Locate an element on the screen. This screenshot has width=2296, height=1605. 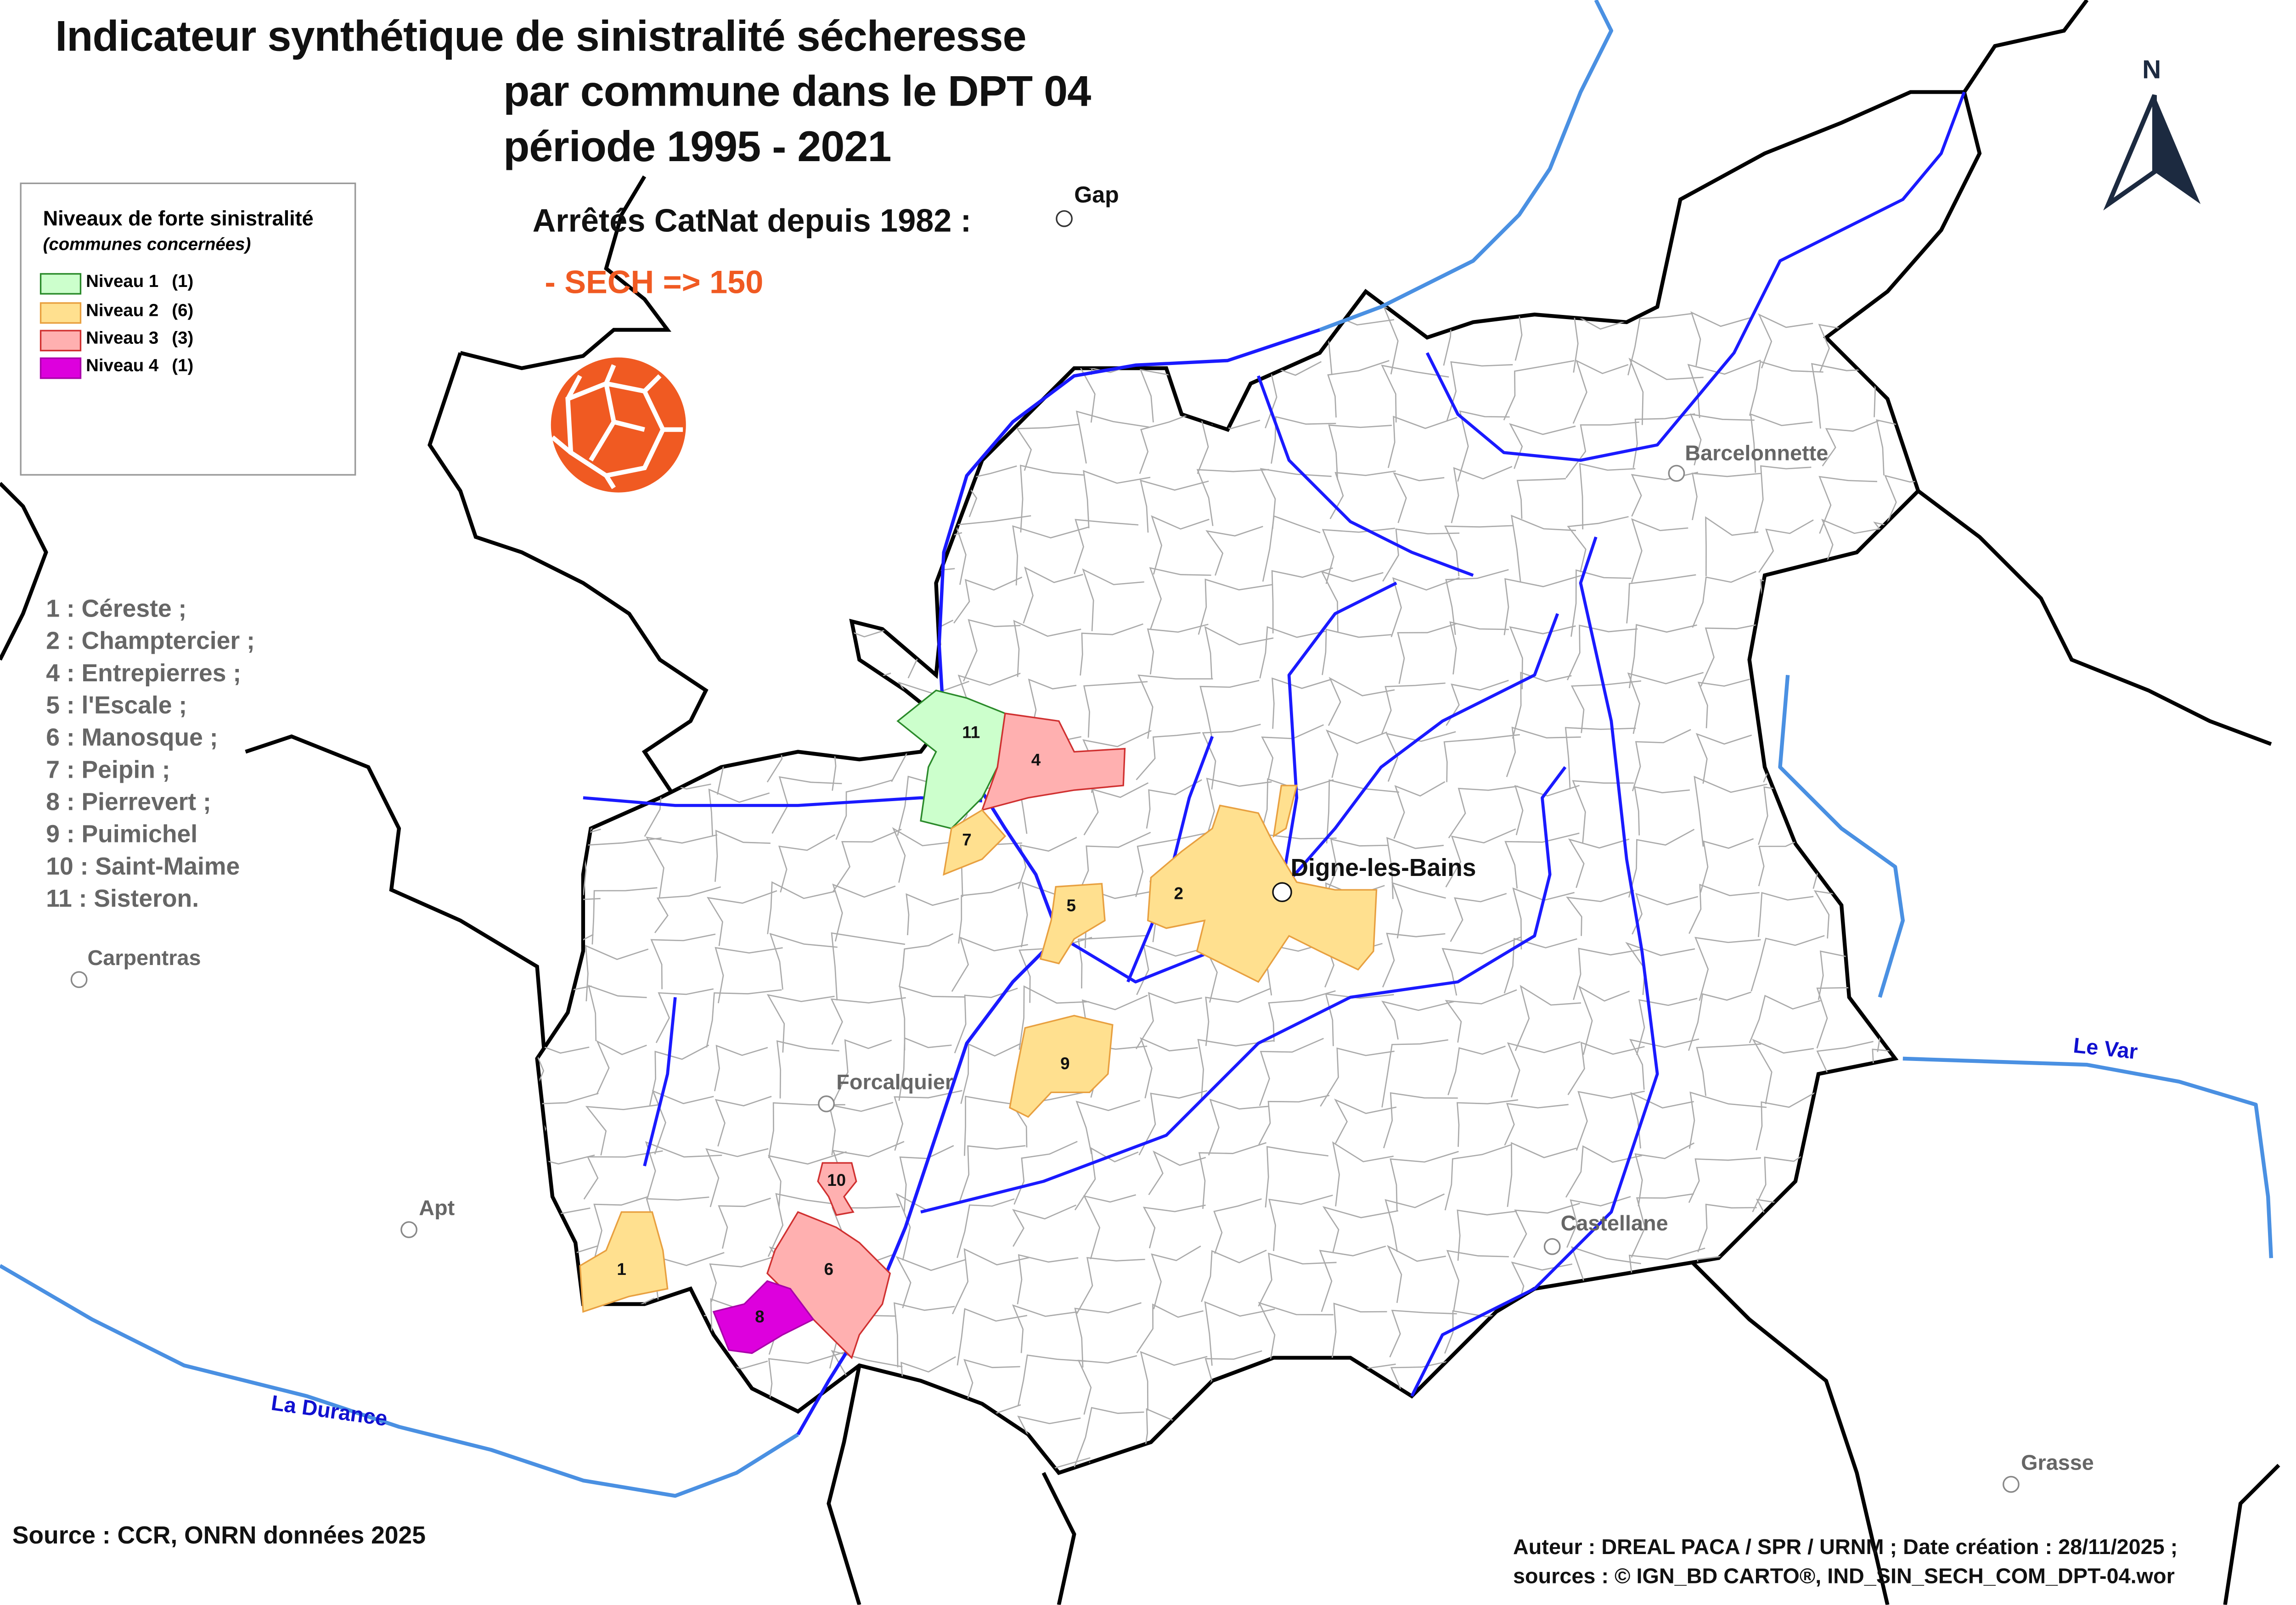
catnat-heading: Arrêtés CatNat depuis 1982 : is located at coordinates (752, 222).